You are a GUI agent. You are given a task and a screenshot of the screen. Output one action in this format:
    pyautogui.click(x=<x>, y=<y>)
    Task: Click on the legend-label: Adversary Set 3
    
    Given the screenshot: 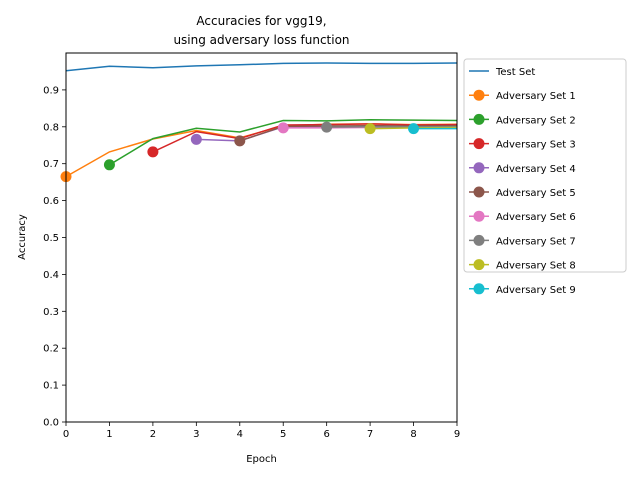 What is the action you would take?
    pyautogui.click(x=536, y=145)
    